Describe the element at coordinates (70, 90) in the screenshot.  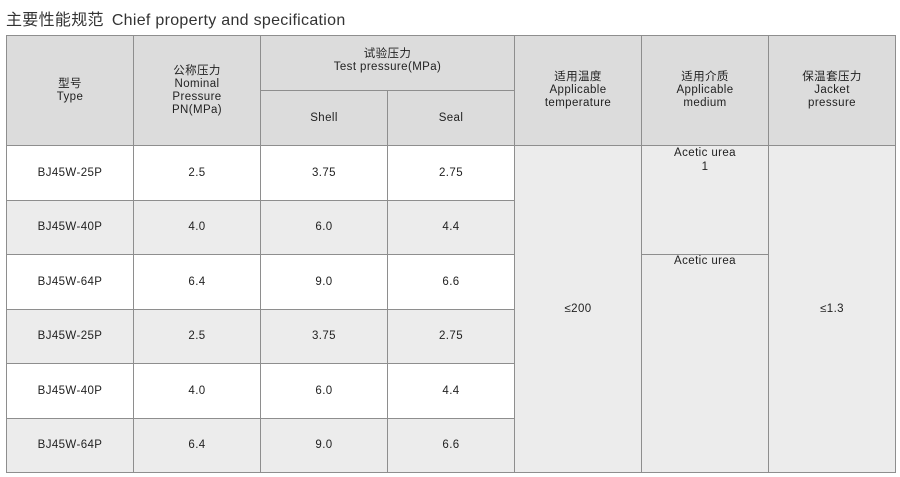
I see `header-type: 型号 Type` at that location.